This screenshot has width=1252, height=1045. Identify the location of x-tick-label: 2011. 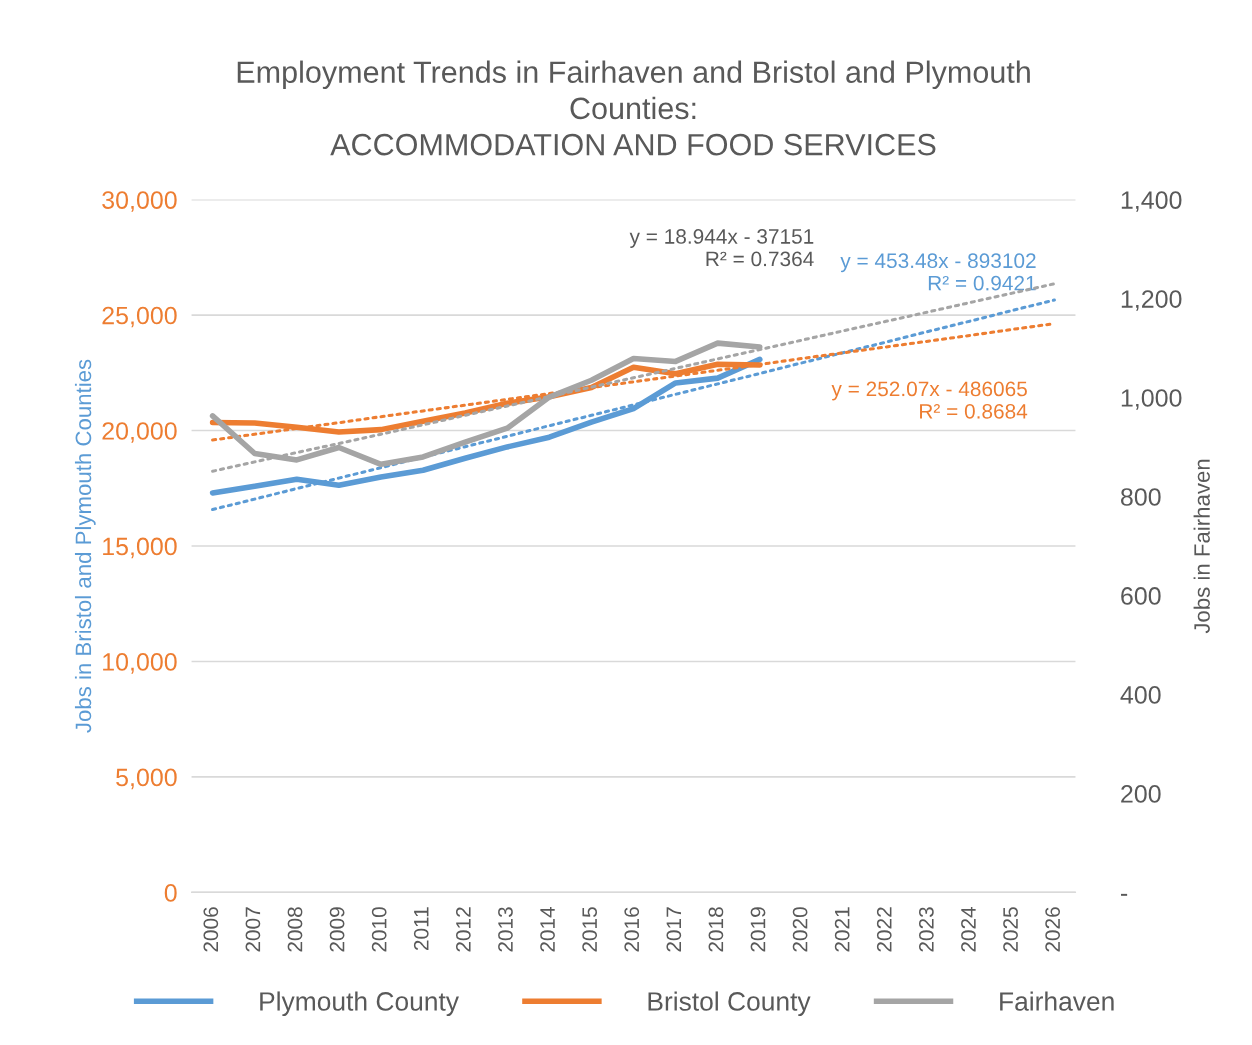
(421, 929).